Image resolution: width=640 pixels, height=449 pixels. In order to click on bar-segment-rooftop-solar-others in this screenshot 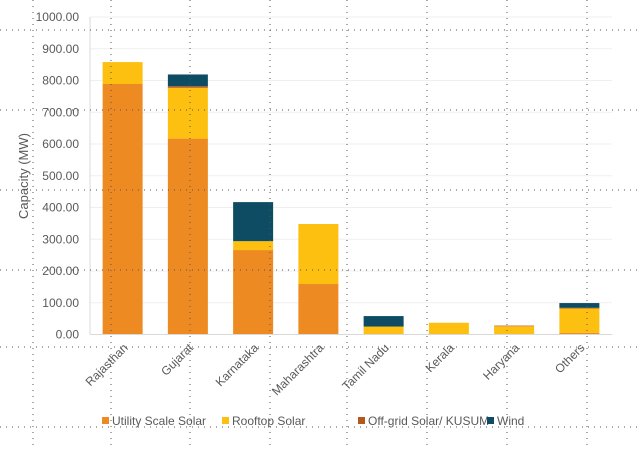, I will do `click(579, 320)`.